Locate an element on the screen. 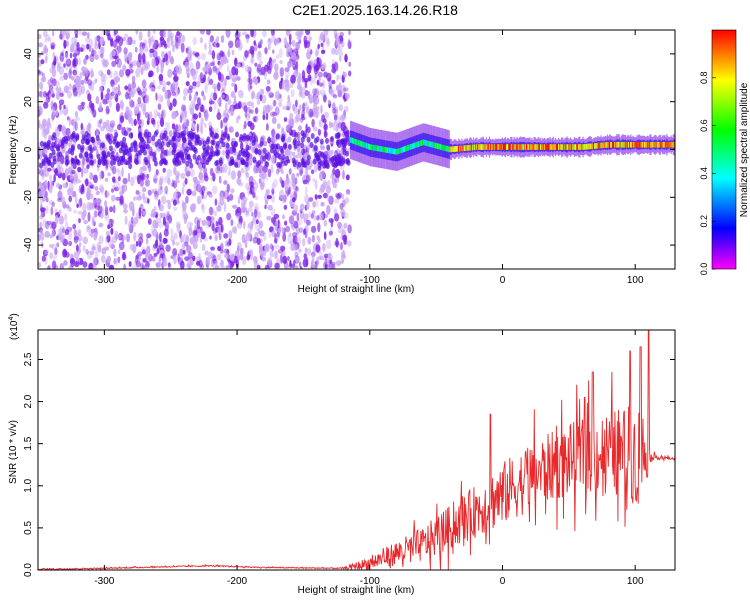 The image size is (750, 600). y-tick-label: 40 is located at coordinates (28, 54).